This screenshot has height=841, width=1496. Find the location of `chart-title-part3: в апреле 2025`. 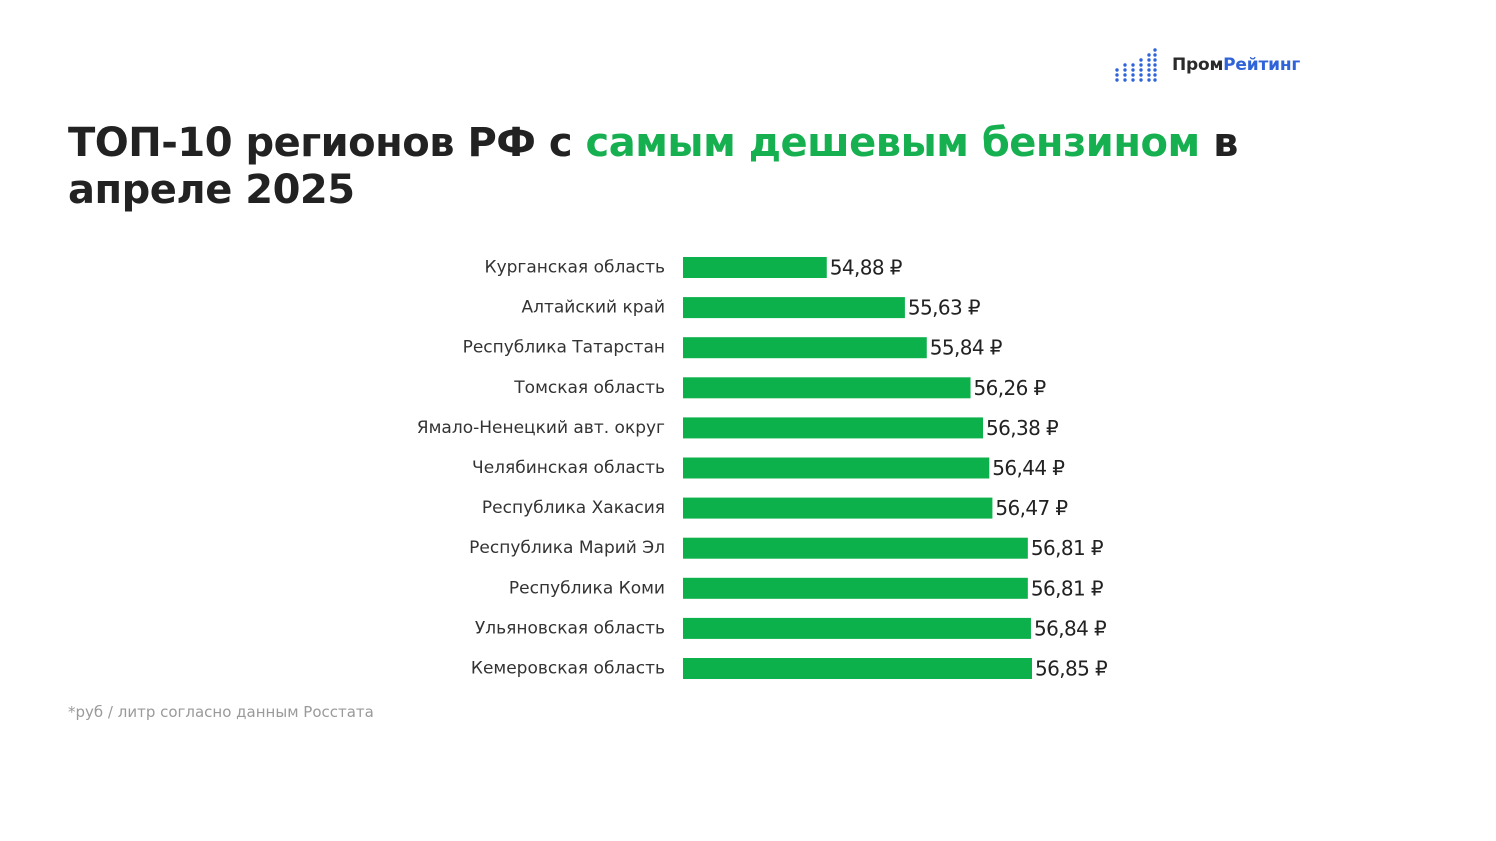

chart-title-part3: в апреле 2025 is located at coordinates (653, 166).